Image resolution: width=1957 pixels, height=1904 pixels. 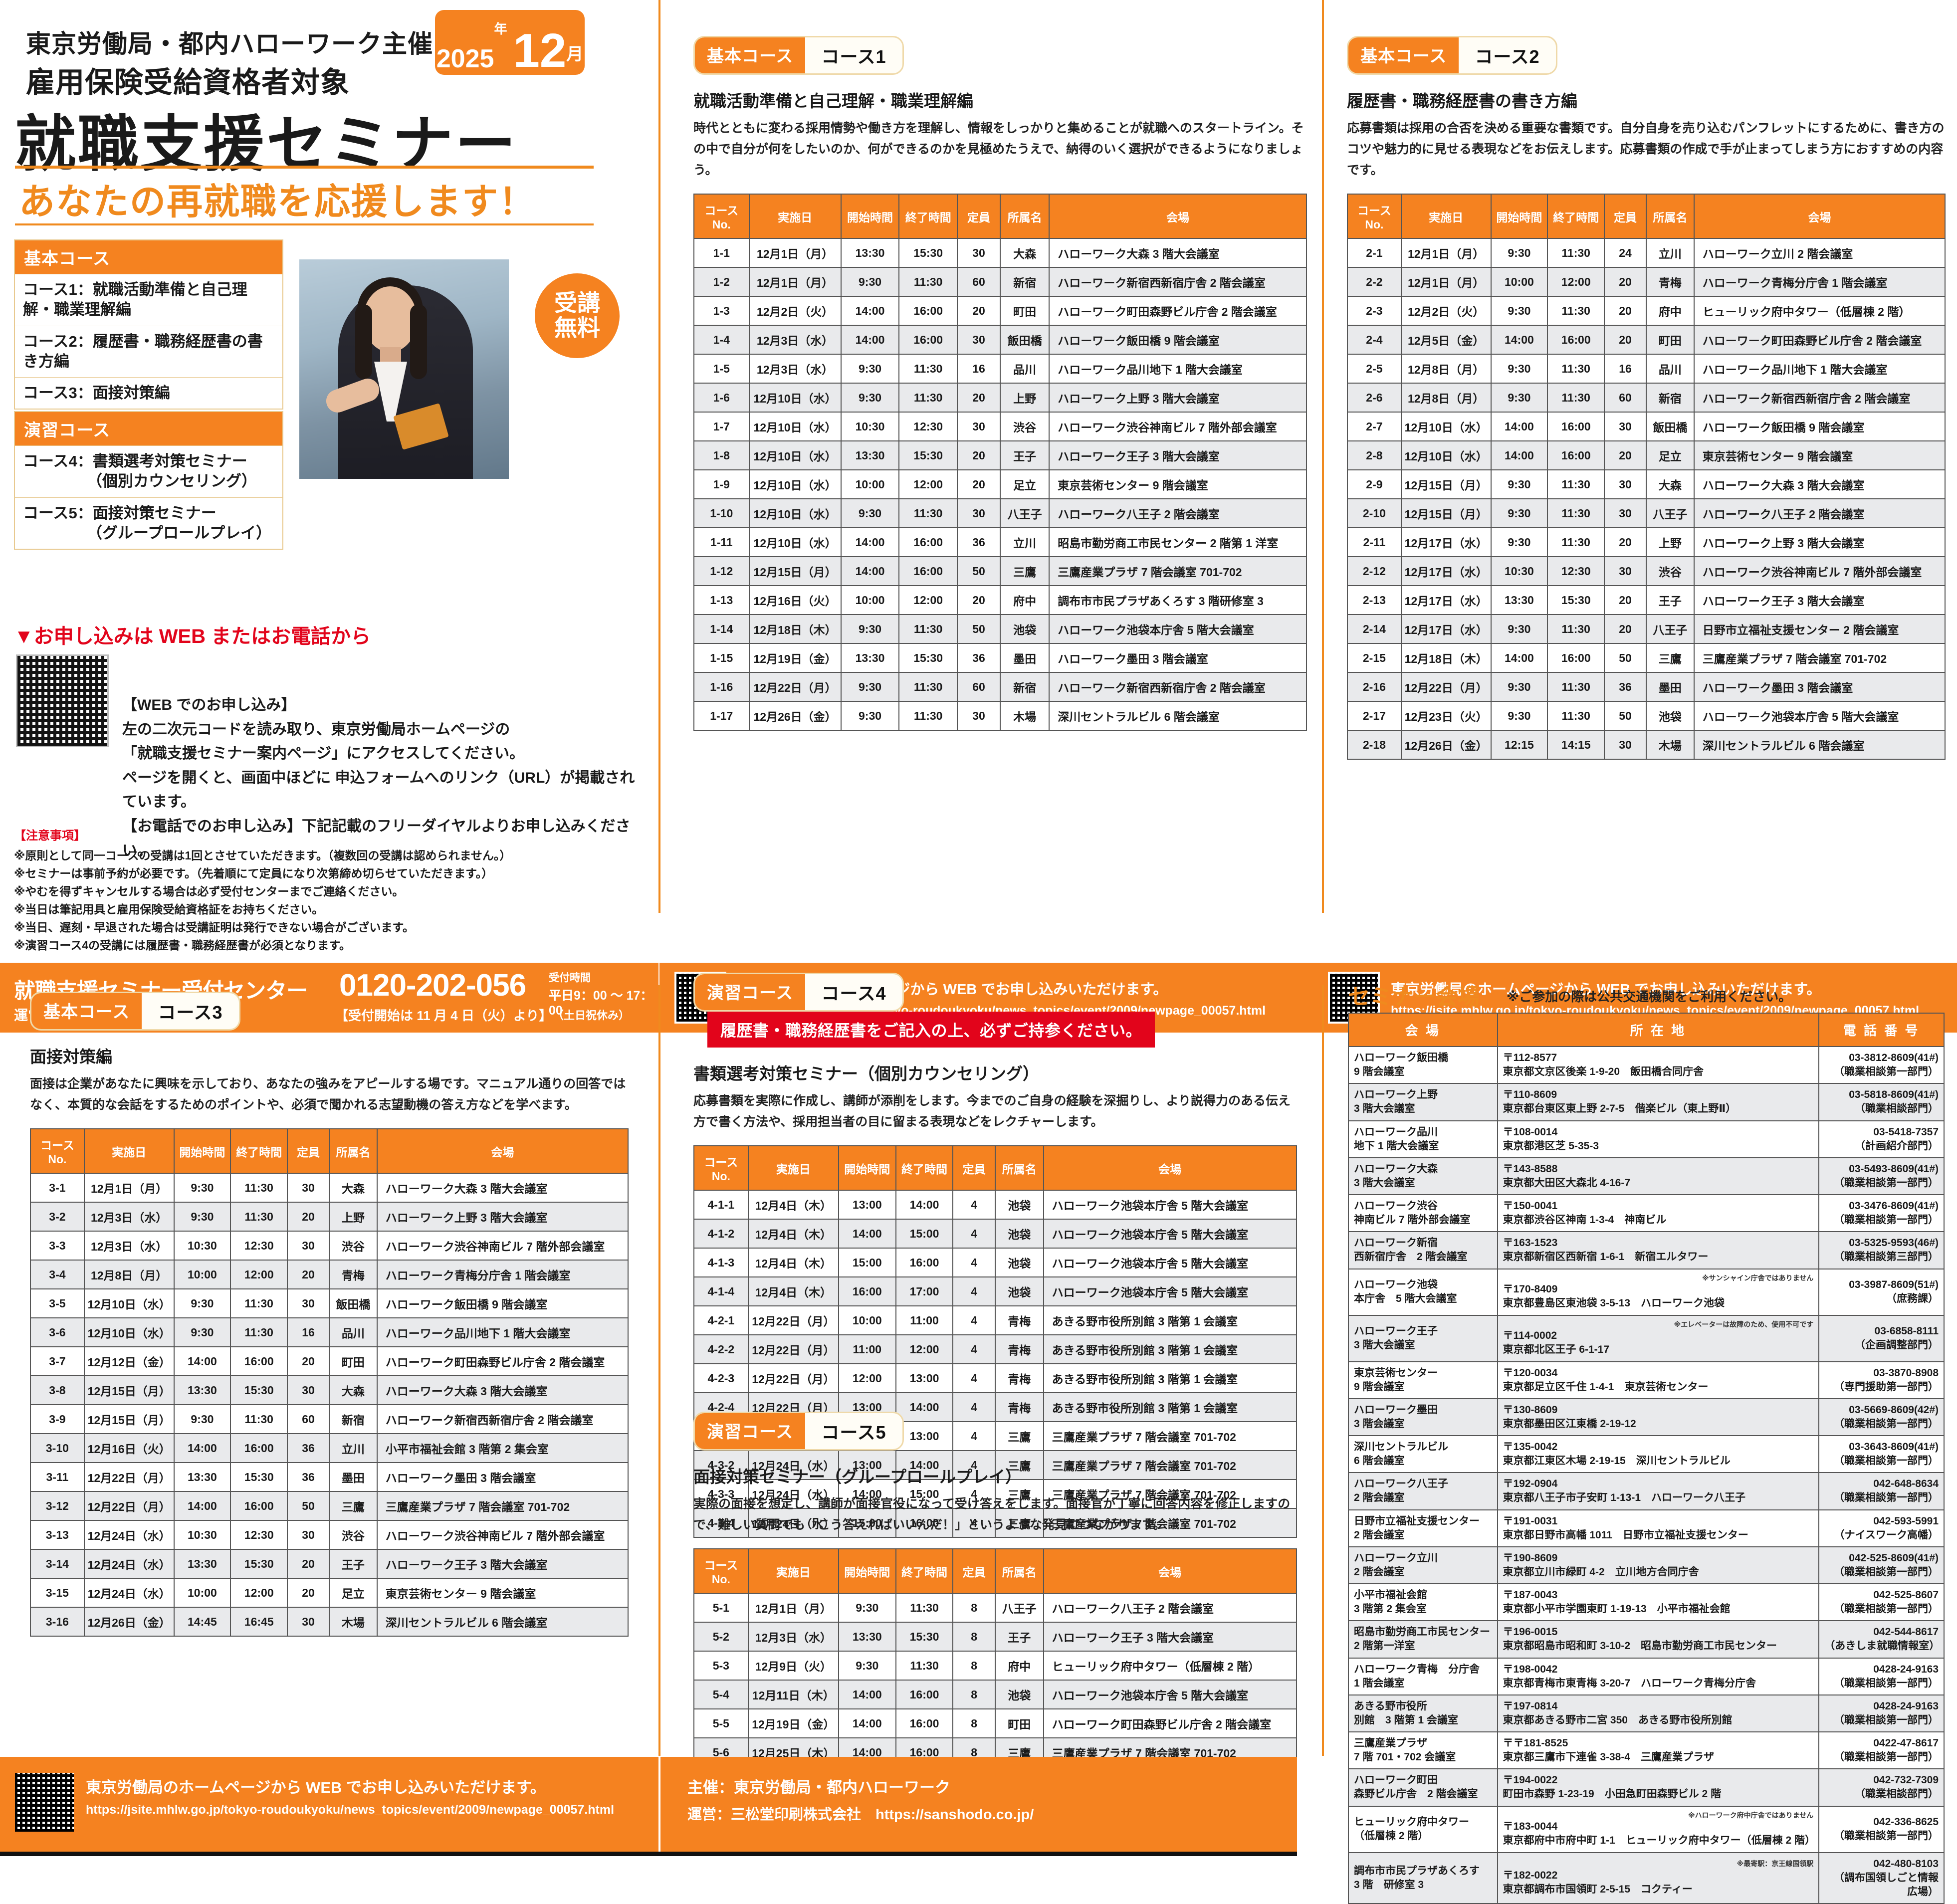 What do you see at coordinates (1659, 1139) in the screenshot?
I see `venue-address: 〒108-0014 東京都港区芝 5-35-3` at bounding box center [1659, 1139].